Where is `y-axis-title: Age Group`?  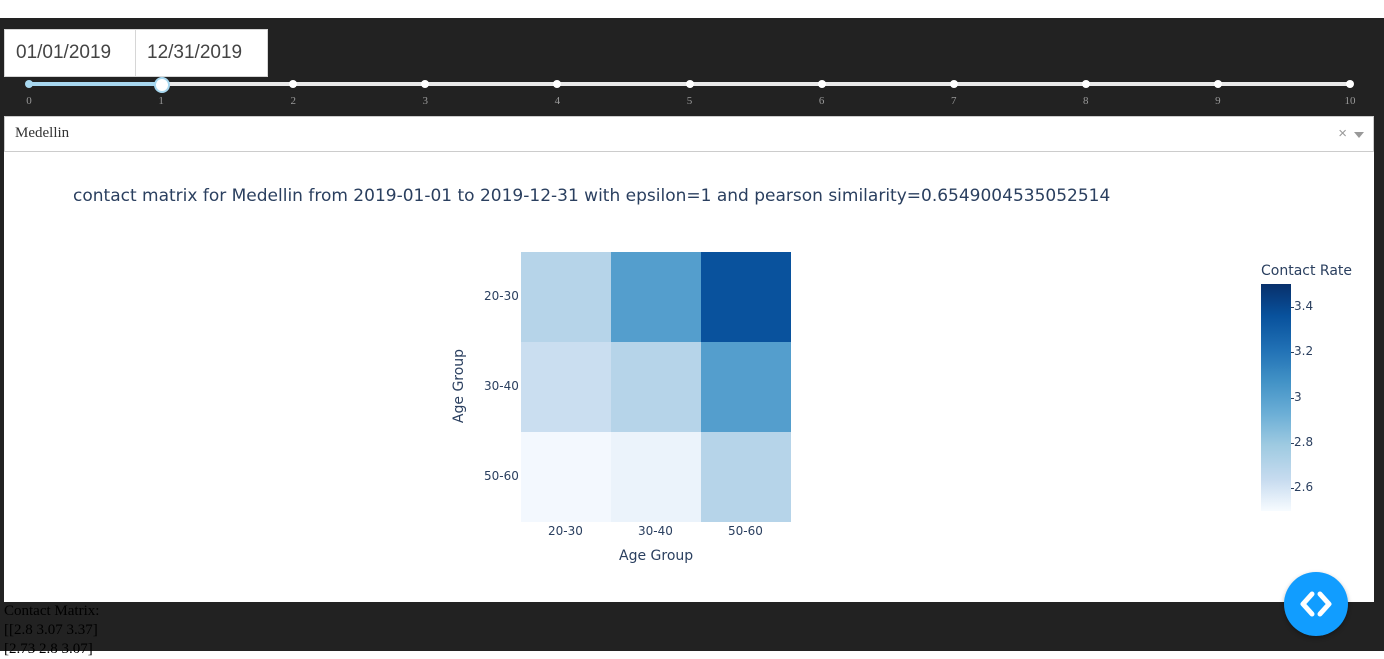
y-axis-title: Age Group is located at coordinates (459, 386).